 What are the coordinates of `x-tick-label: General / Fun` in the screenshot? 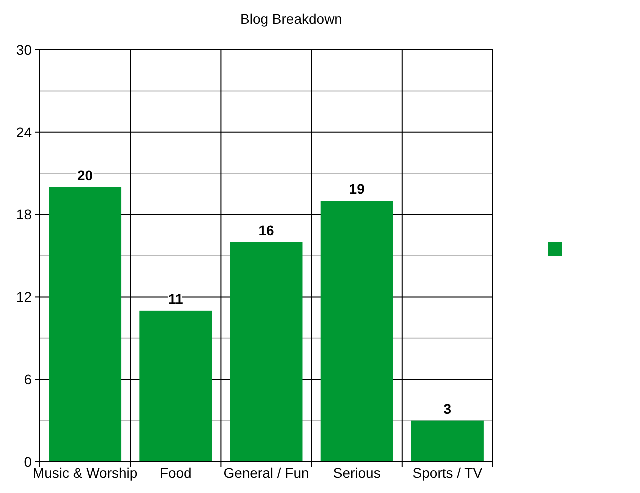 It's located at (267, 473).